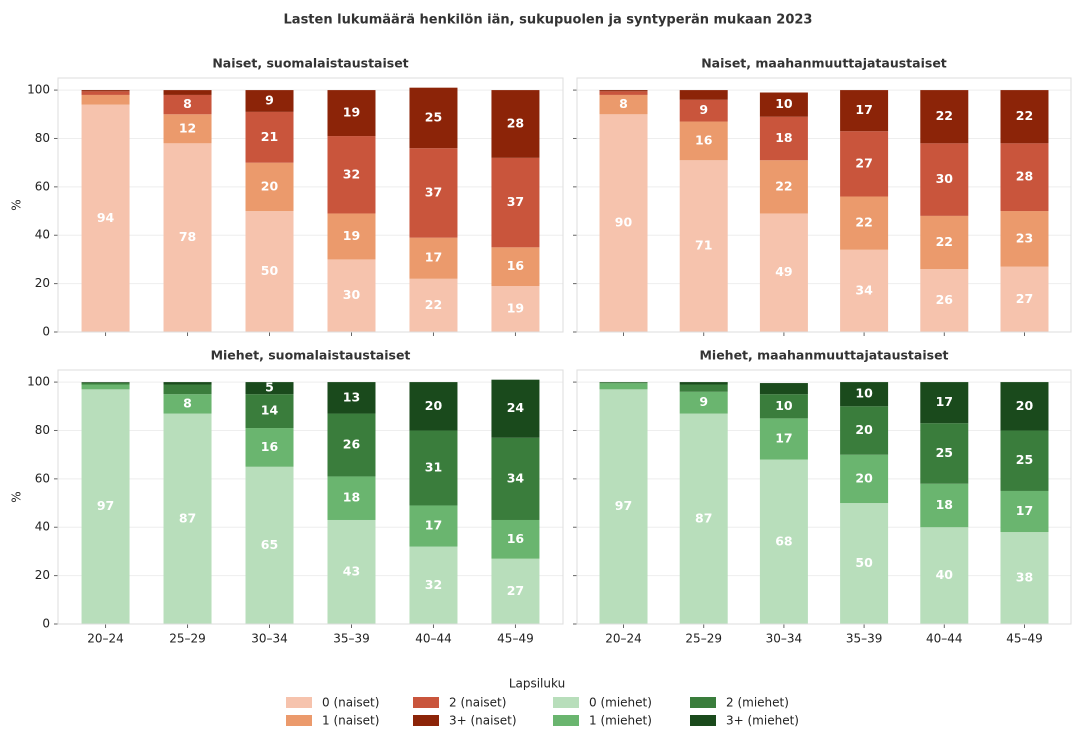 The height and width of the screenshot is (731, 1073). I want to click on value-label: 13, so click(351, 396).